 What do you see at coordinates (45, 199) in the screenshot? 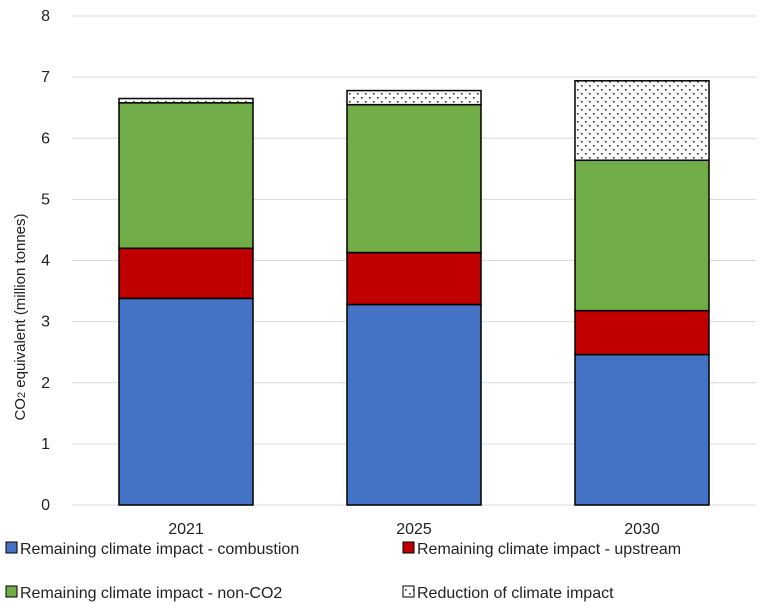
I see `y-tick-label: 5` at bounding box center [45, 199].